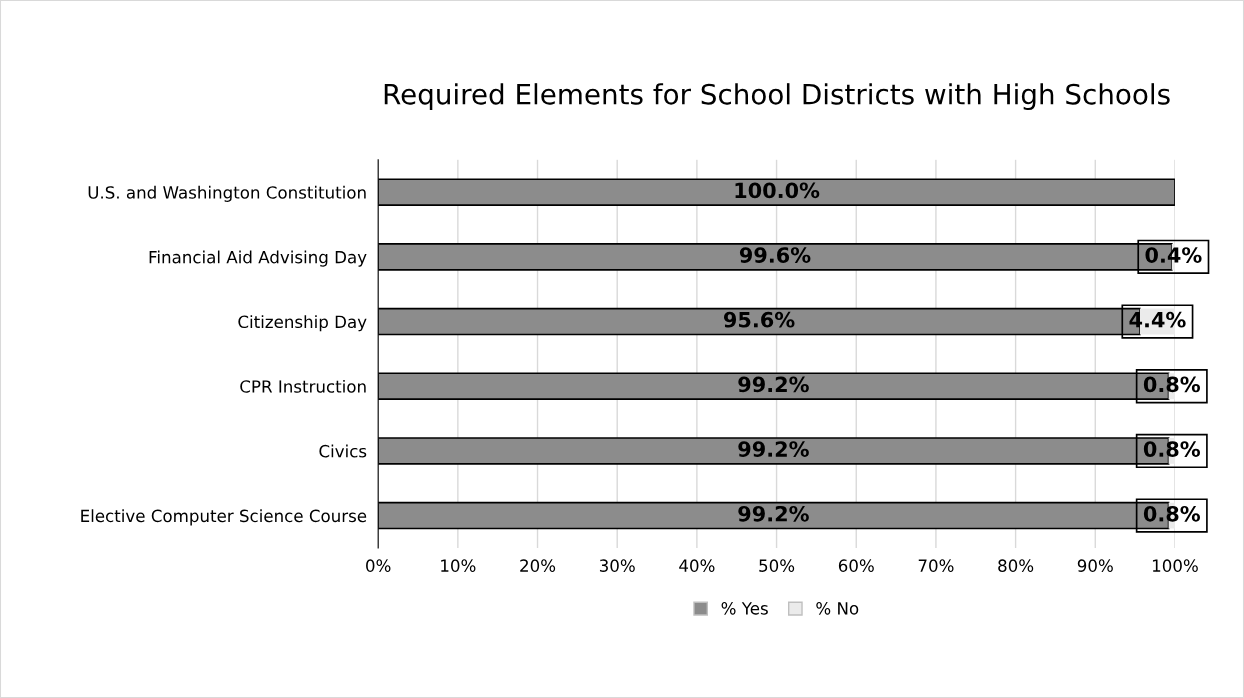 The height and width of the screenshot is (698, 1244). I want to click on y-tick-label: Citizenship Day, so click(302, 323).